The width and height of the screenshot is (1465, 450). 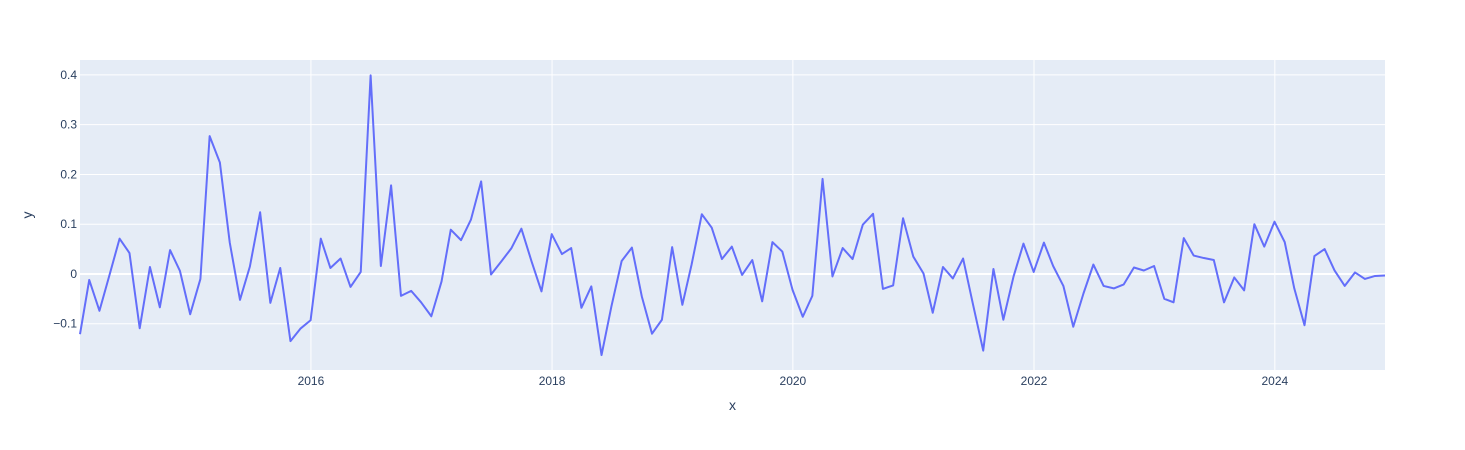 I want to click on y-tick-label: −0.1, so click(x=65, y=324).